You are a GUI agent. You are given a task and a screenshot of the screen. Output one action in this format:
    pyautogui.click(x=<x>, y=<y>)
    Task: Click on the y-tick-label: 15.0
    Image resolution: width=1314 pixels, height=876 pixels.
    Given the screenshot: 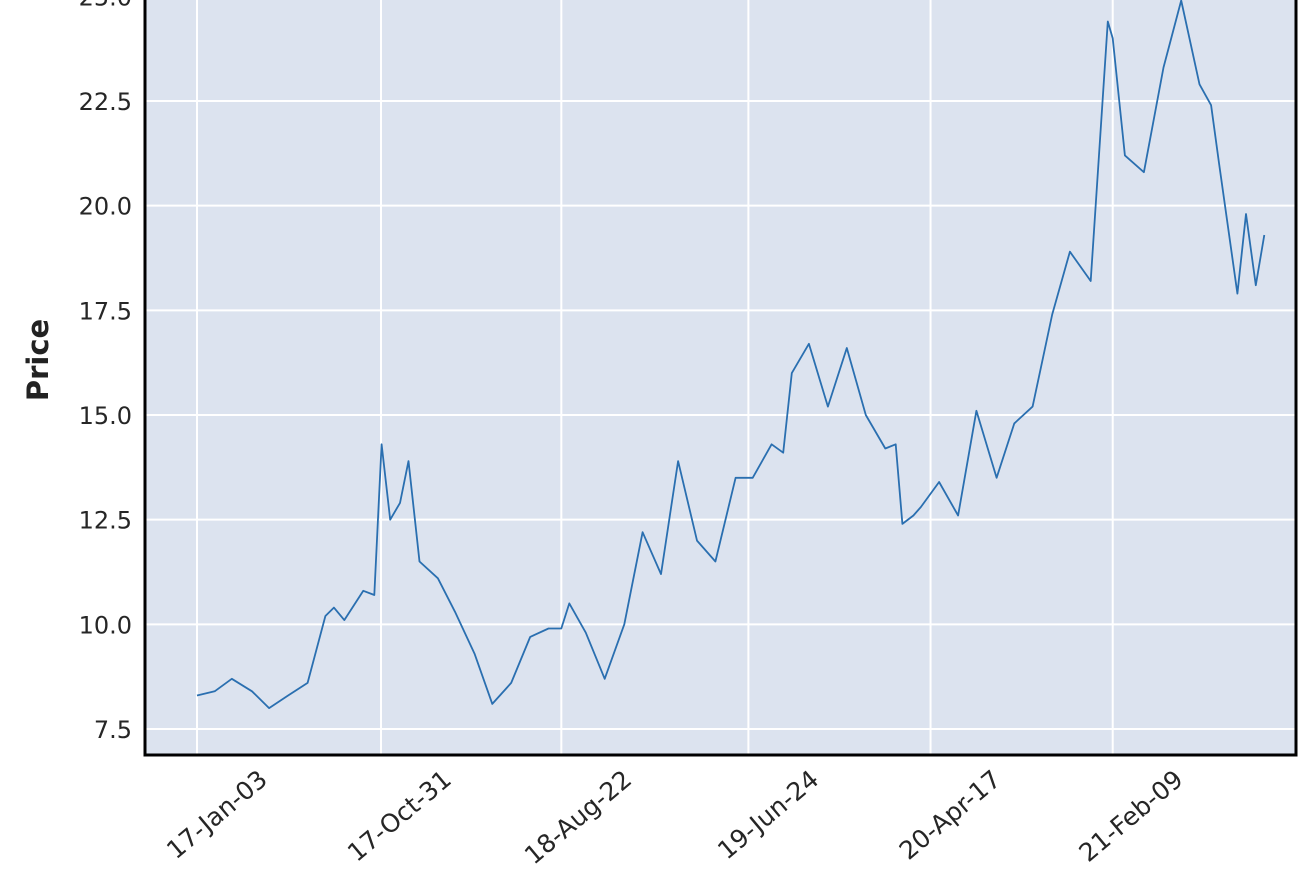 What is the action you would take?
    pyautogui.click(x=105, y=416)
    